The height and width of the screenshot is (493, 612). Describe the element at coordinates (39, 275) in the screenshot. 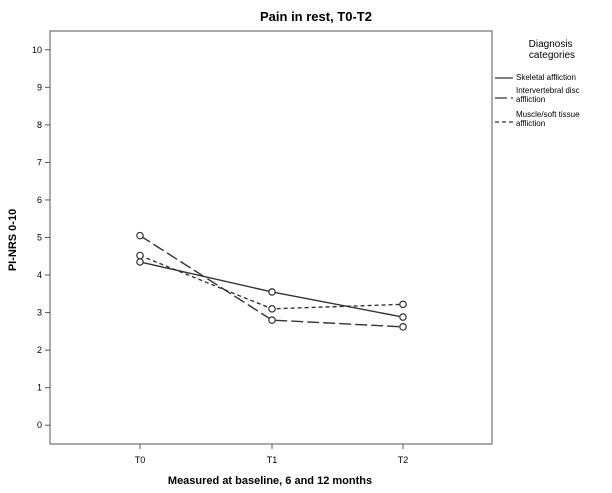

I see `y-tick-label: 4` at that location.